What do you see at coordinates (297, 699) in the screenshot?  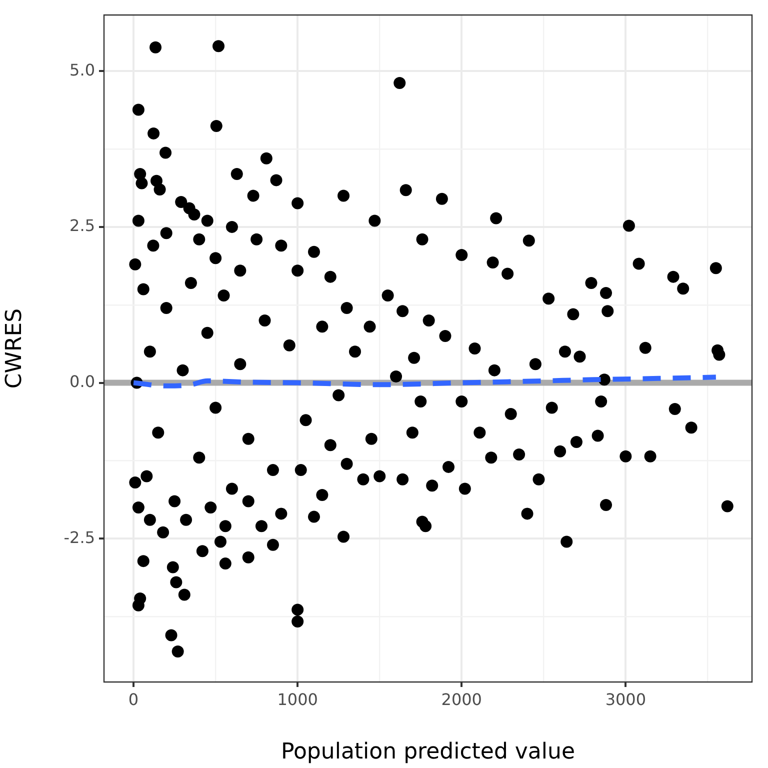 I see `x-tick-label: 1000` at bounding box center [297, 699].